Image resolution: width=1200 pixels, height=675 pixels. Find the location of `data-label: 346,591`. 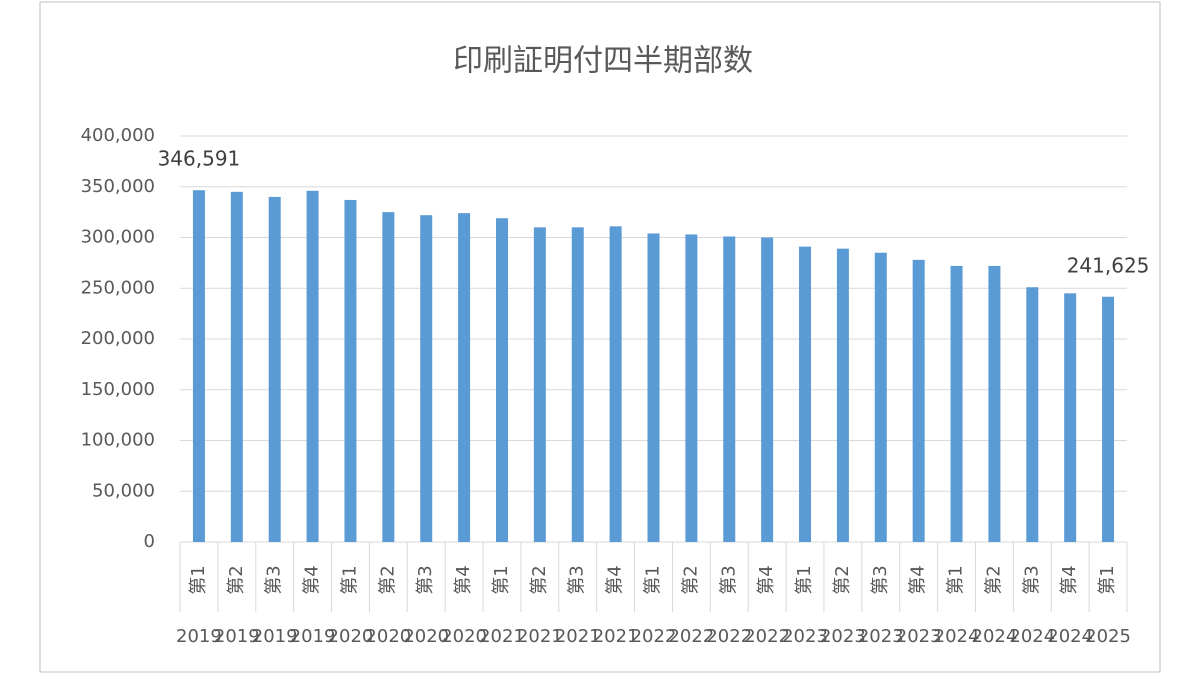

data-label: 346,591 is located at coordinates (199, 159).